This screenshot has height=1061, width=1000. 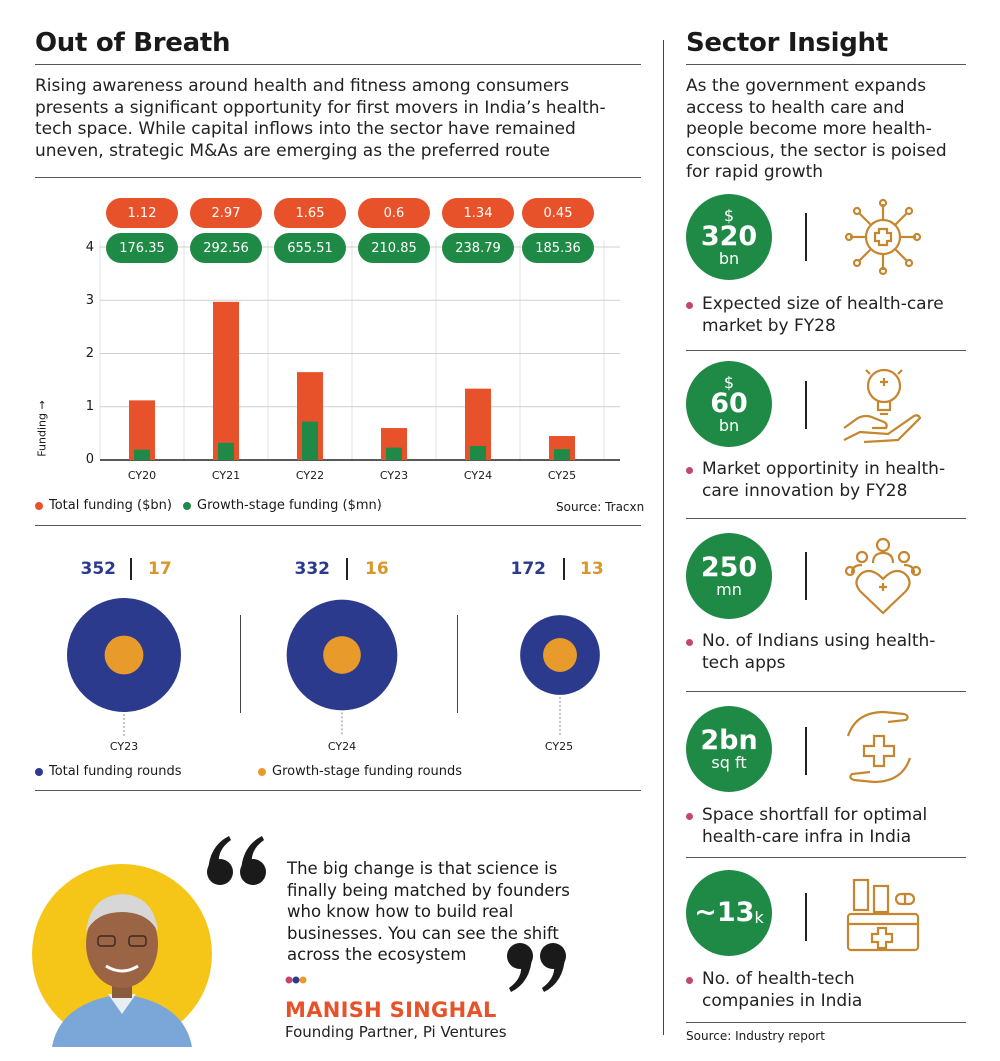 I want to click on stat-unit: mn, so click(x=729, y=589).